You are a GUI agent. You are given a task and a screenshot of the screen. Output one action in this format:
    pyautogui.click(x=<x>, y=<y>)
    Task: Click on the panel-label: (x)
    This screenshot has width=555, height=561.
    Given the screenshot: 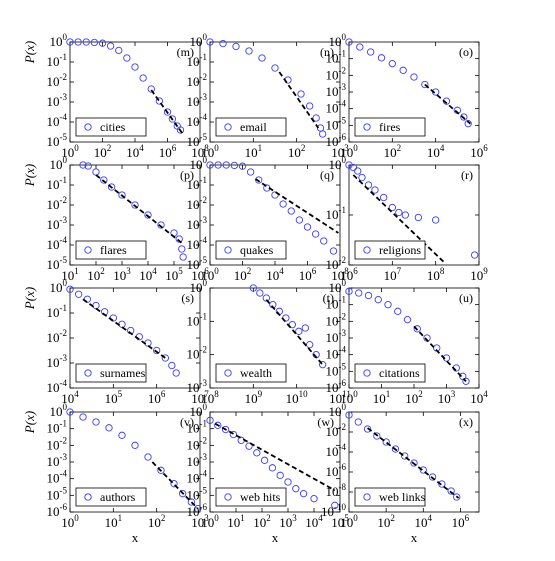 What is the action you would take?
    pyautogui.click(x=466, y=422)
    